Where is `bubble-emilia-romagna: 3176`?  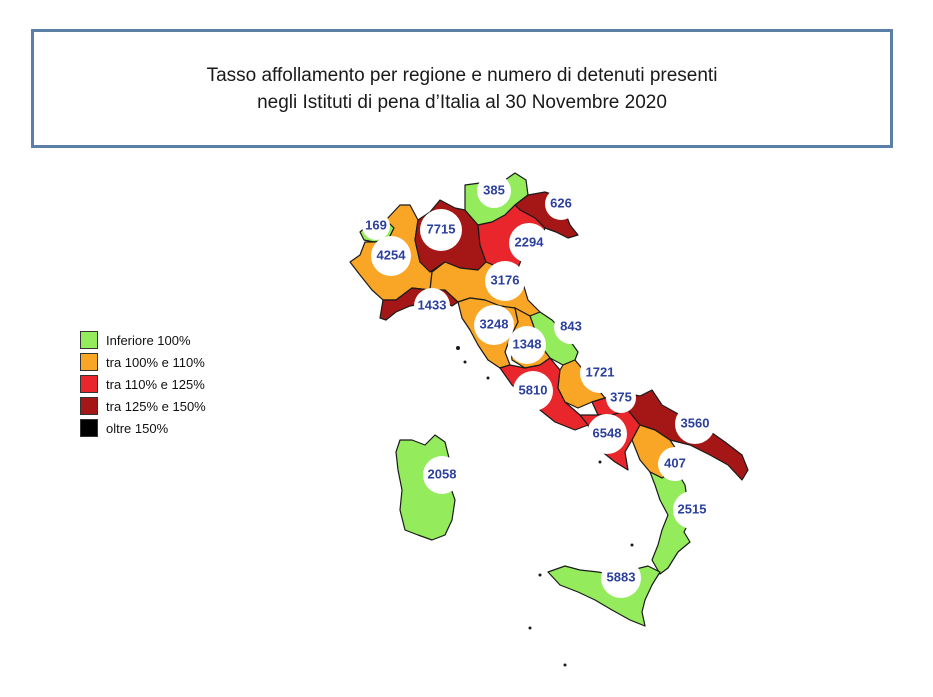
bubble-emilia-romagna: 3176 is located at coordinates (505, 281).